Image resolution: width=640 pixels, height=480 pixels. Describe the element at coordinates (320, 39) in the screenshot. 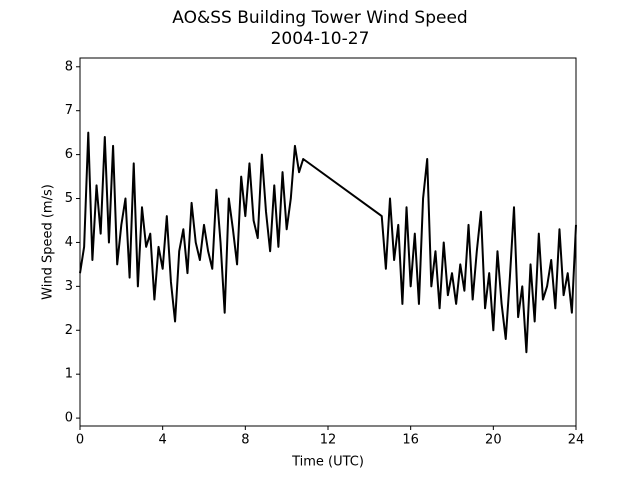

I see `chart-subtitle: 2004-10-27` at that location.